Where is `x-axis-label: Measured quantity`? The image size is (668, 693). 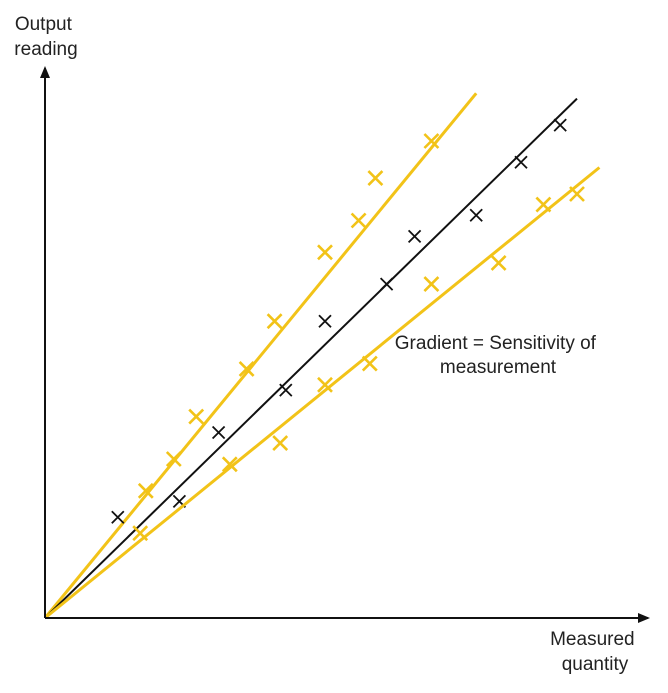
x-axis-label: Measured quantity is located at coordinates (595, 652).